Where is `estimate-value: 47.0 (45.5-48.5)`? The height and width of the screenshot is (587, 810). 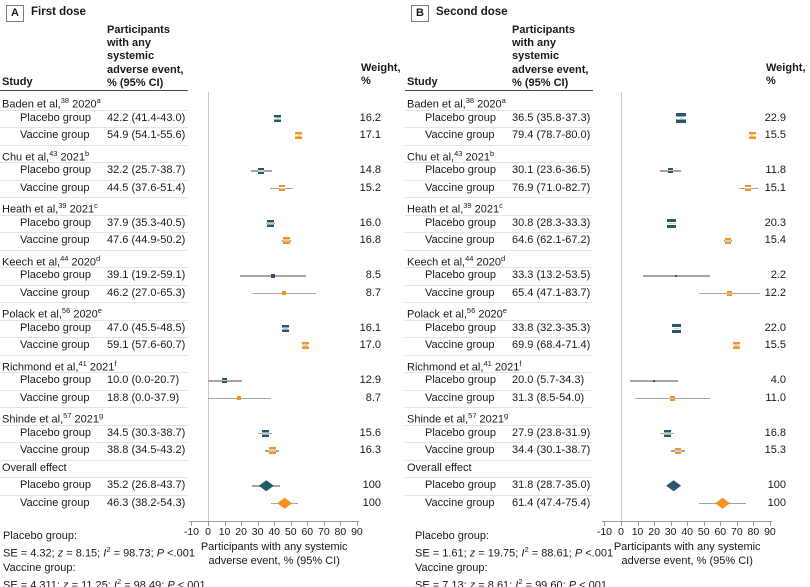
estimate-value: 47.0 (45.5-48.5) is located at coordinates (146, 327).